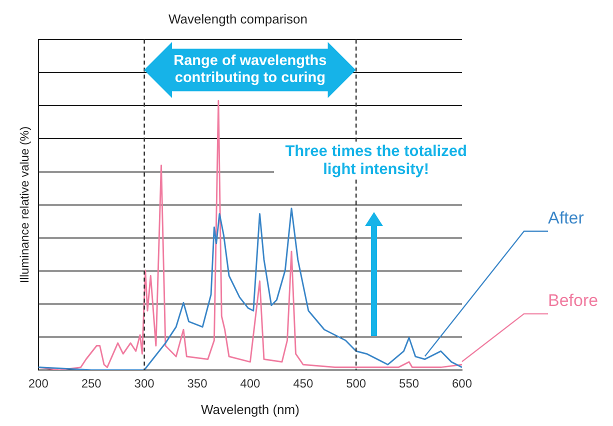 This screenshot has width=613, height=426. Describe the element at coordinates (409, 383) in the screenshot. I see `x-tick-label: 550` at that location.